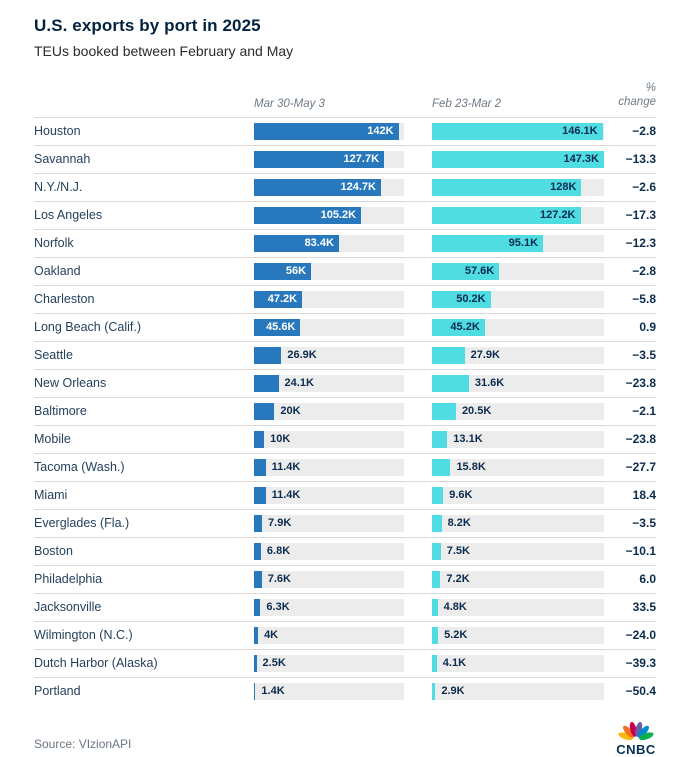 This screenshot has width=690, height=757. What do you see at coordinates (329, 439) in the screenshot?
I see `bar-track-period1: 10K` at bounding box center [329, 439].